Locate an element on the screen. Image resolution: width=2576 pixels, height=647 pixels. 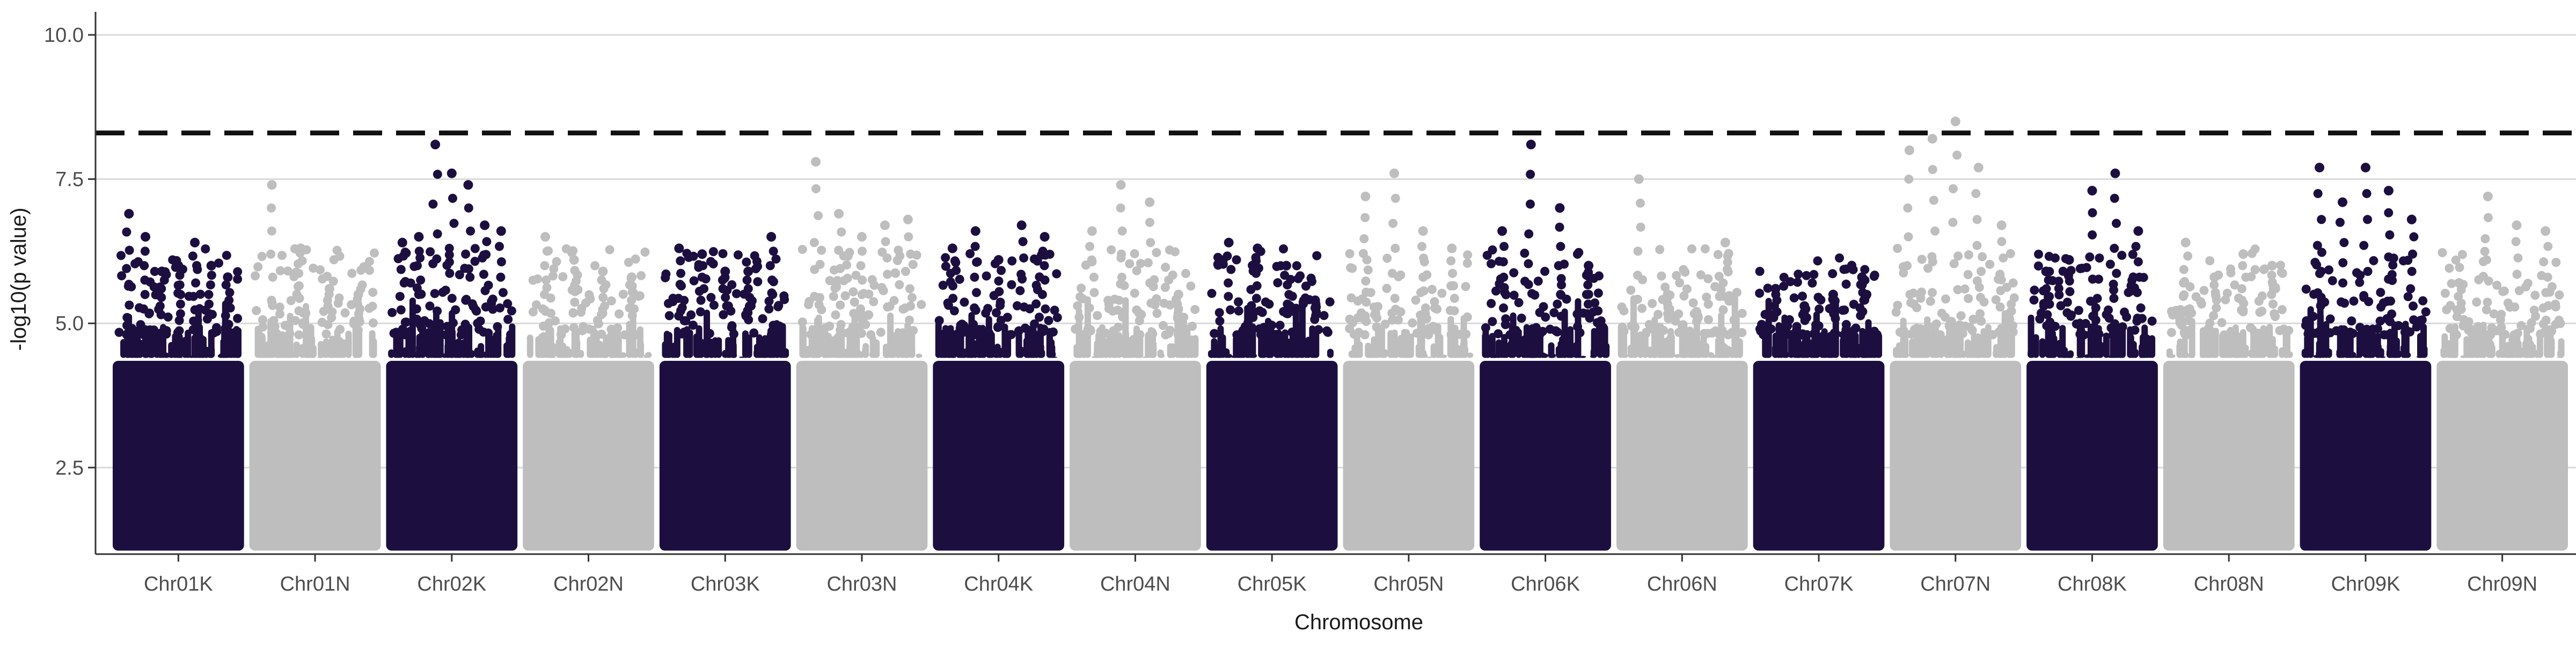
dense-points-Chr03N is located at coordinates (862, 456).